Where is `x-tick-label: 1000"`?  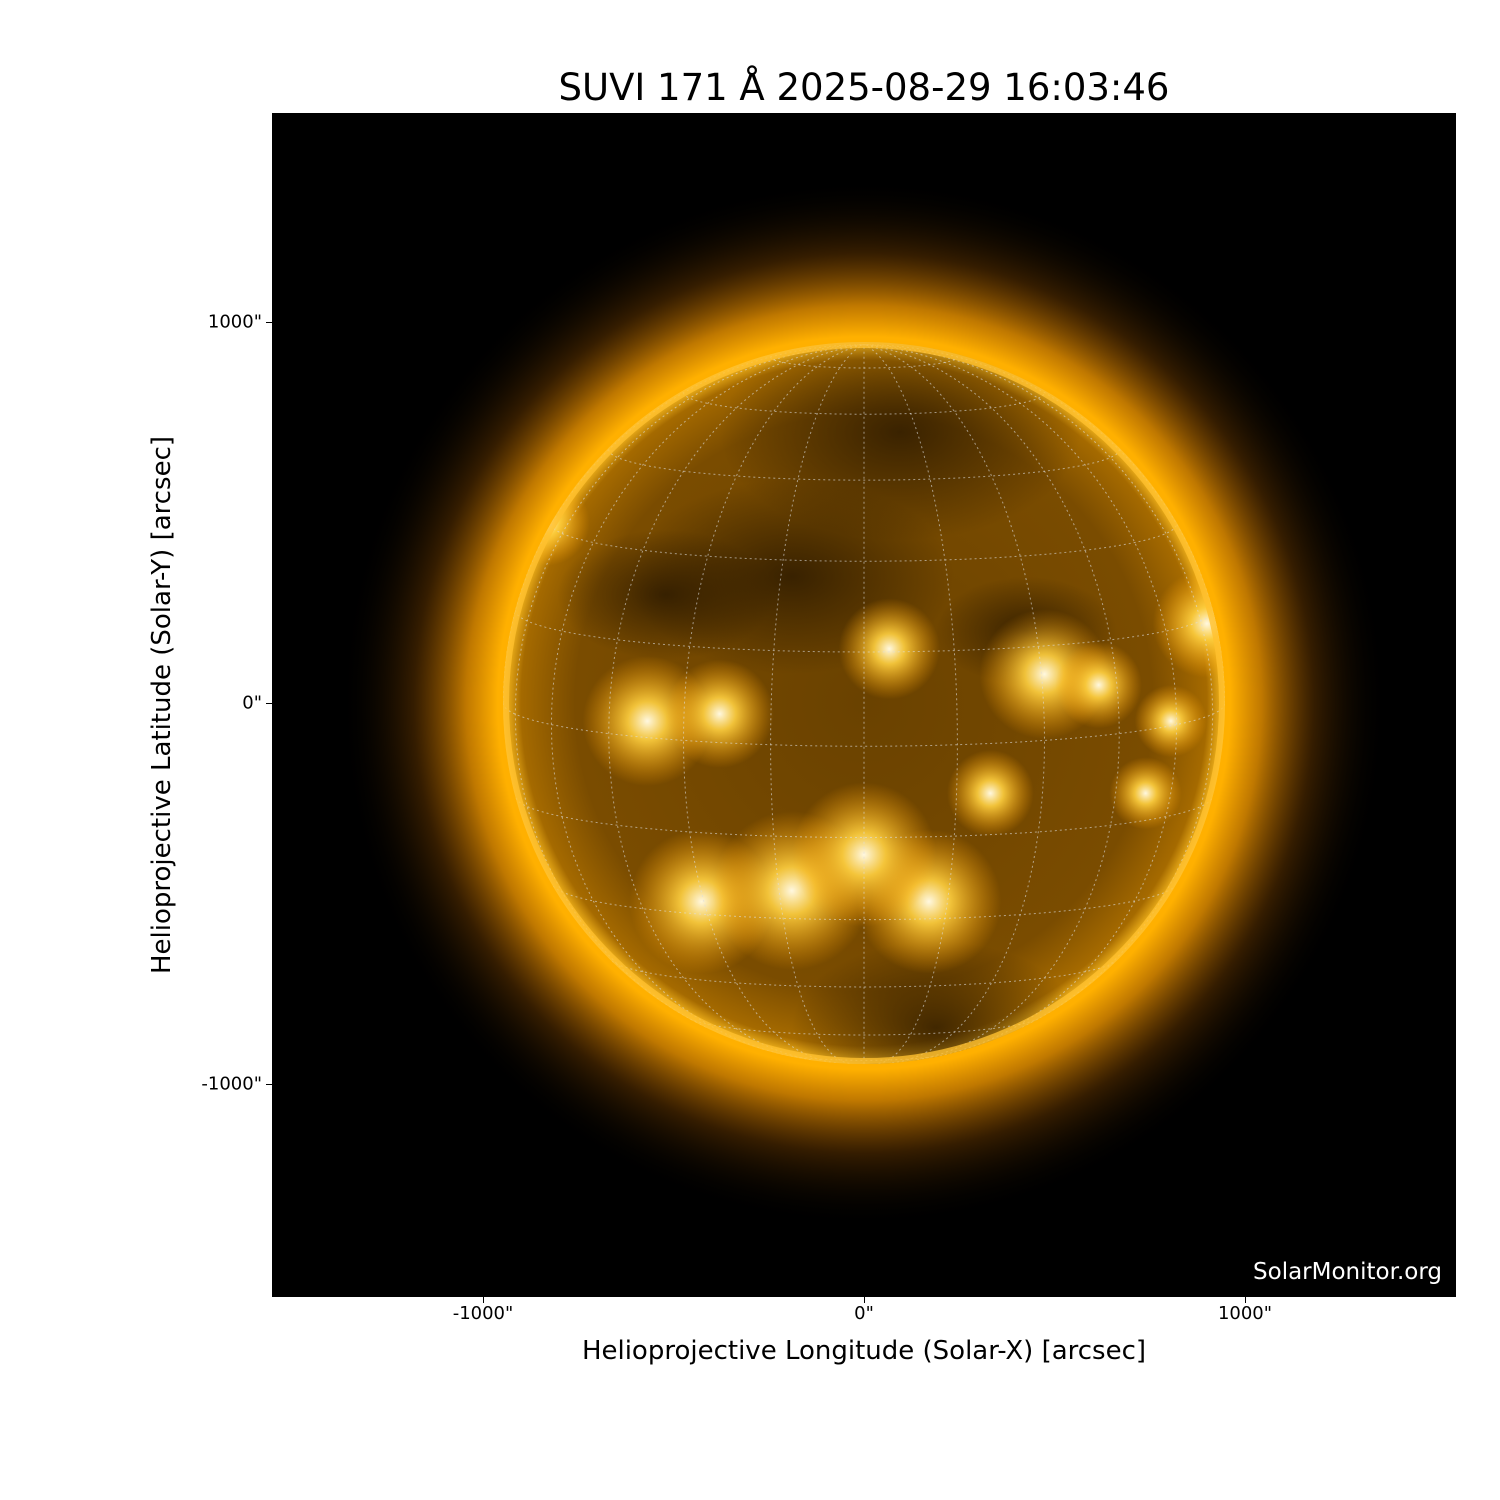
x-tick-label: 1000" is located at coordinates (1245, 1313).